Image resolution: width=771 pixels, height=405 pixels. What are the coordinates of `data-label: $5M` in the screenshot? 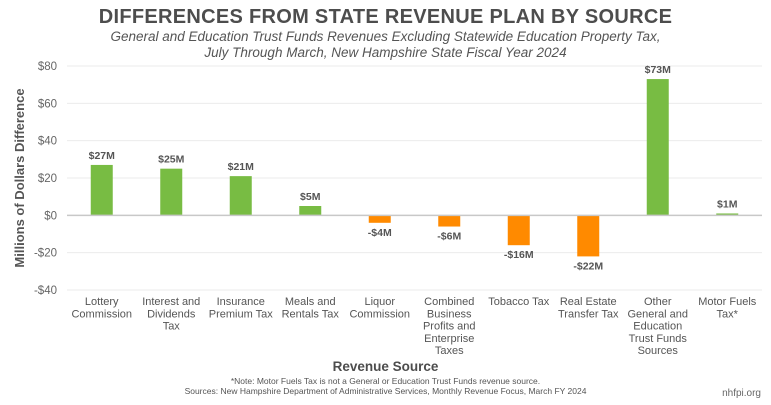 It's located at (310, 197).